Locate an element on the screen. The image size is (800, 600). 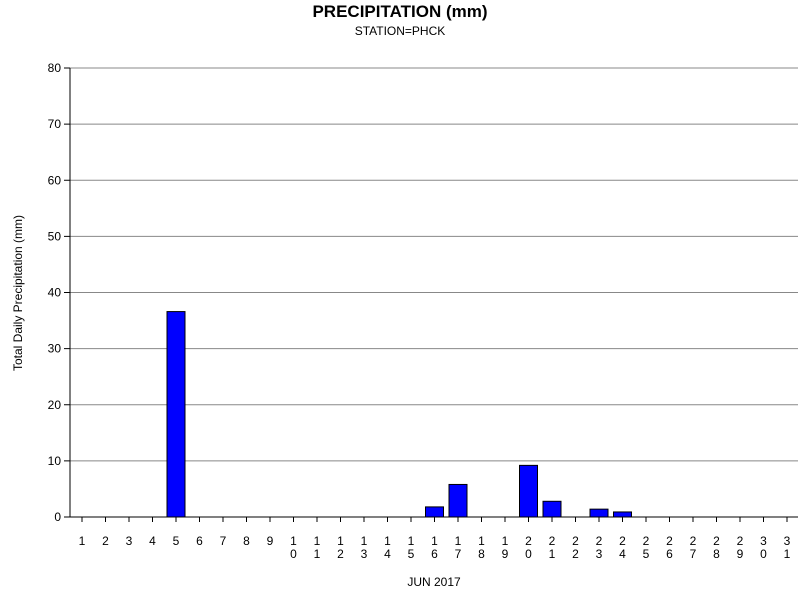
y-axis-label: Total Daily Precipitation (mm) is located at coordinates (18, 293).